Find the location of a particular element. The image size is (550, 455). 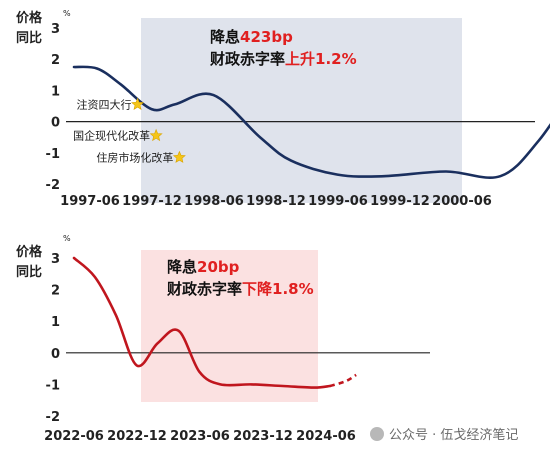

x-tick-label: 1998-06 is located at coordinates (214, 201).